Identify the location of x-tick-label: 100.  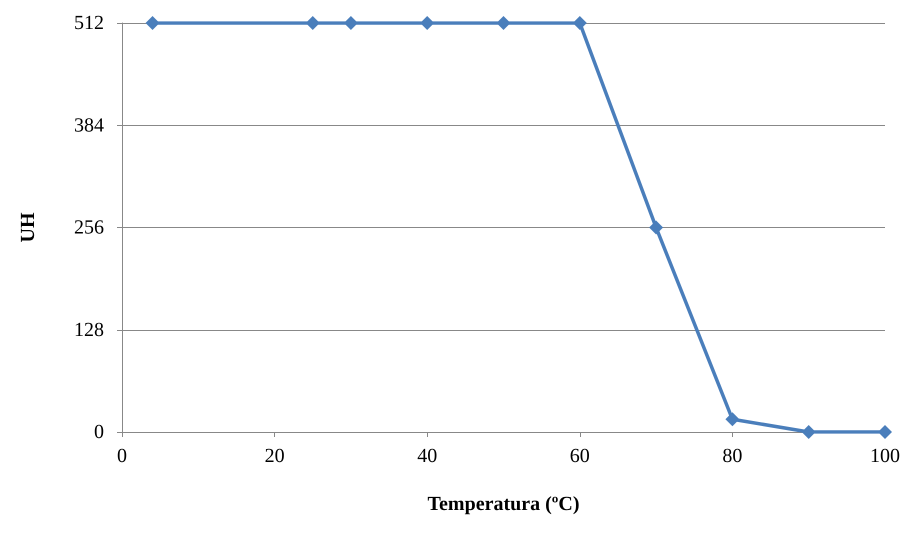
(885, 456).